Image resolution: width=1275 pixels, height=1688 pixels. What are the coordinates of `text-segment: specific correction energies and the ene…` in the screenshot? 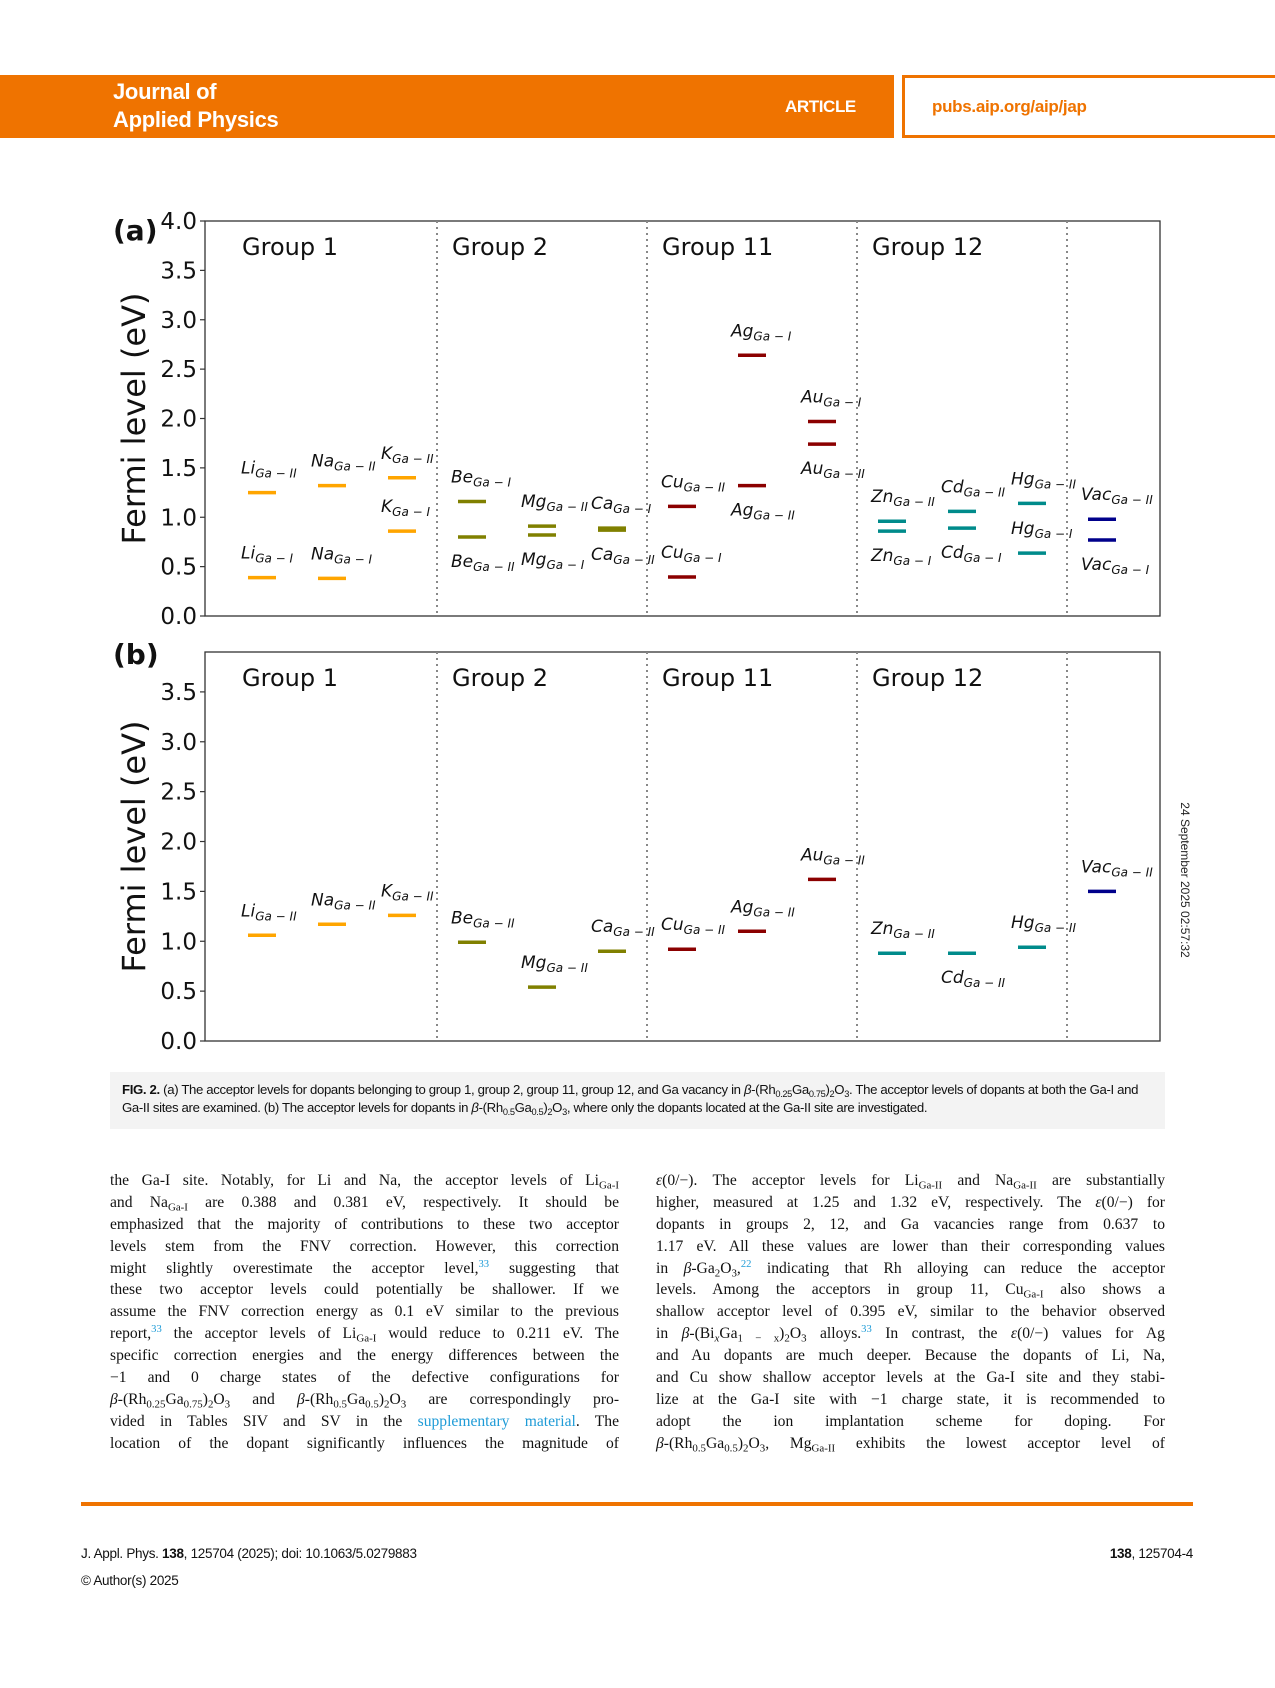 It's located at (364, 1356).